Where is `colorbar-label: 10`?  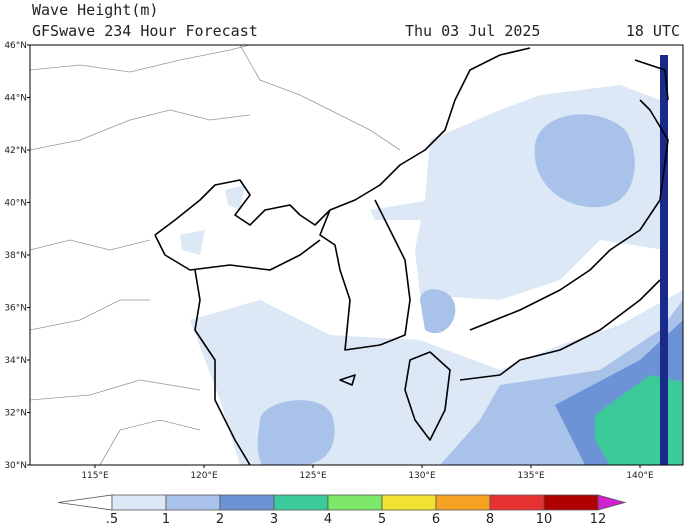 colorbar-label: 10 is located at coordinates (544, 518).